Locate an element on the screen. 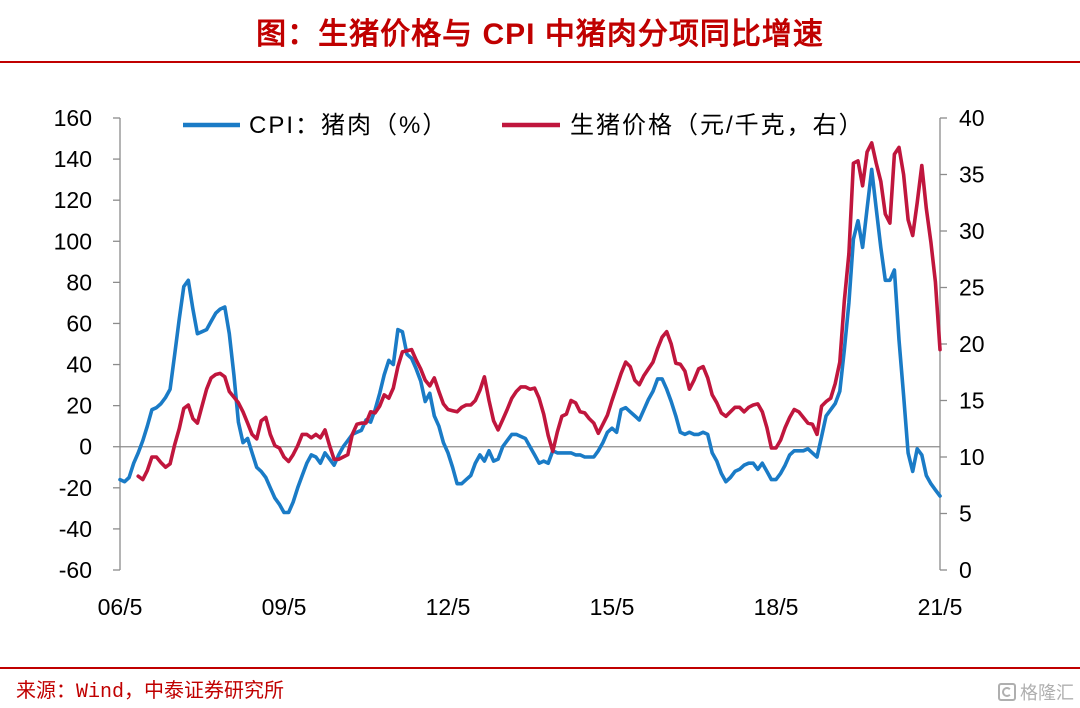 The image size is (1080, 708). source-divider is located at coordinates (540, 668).